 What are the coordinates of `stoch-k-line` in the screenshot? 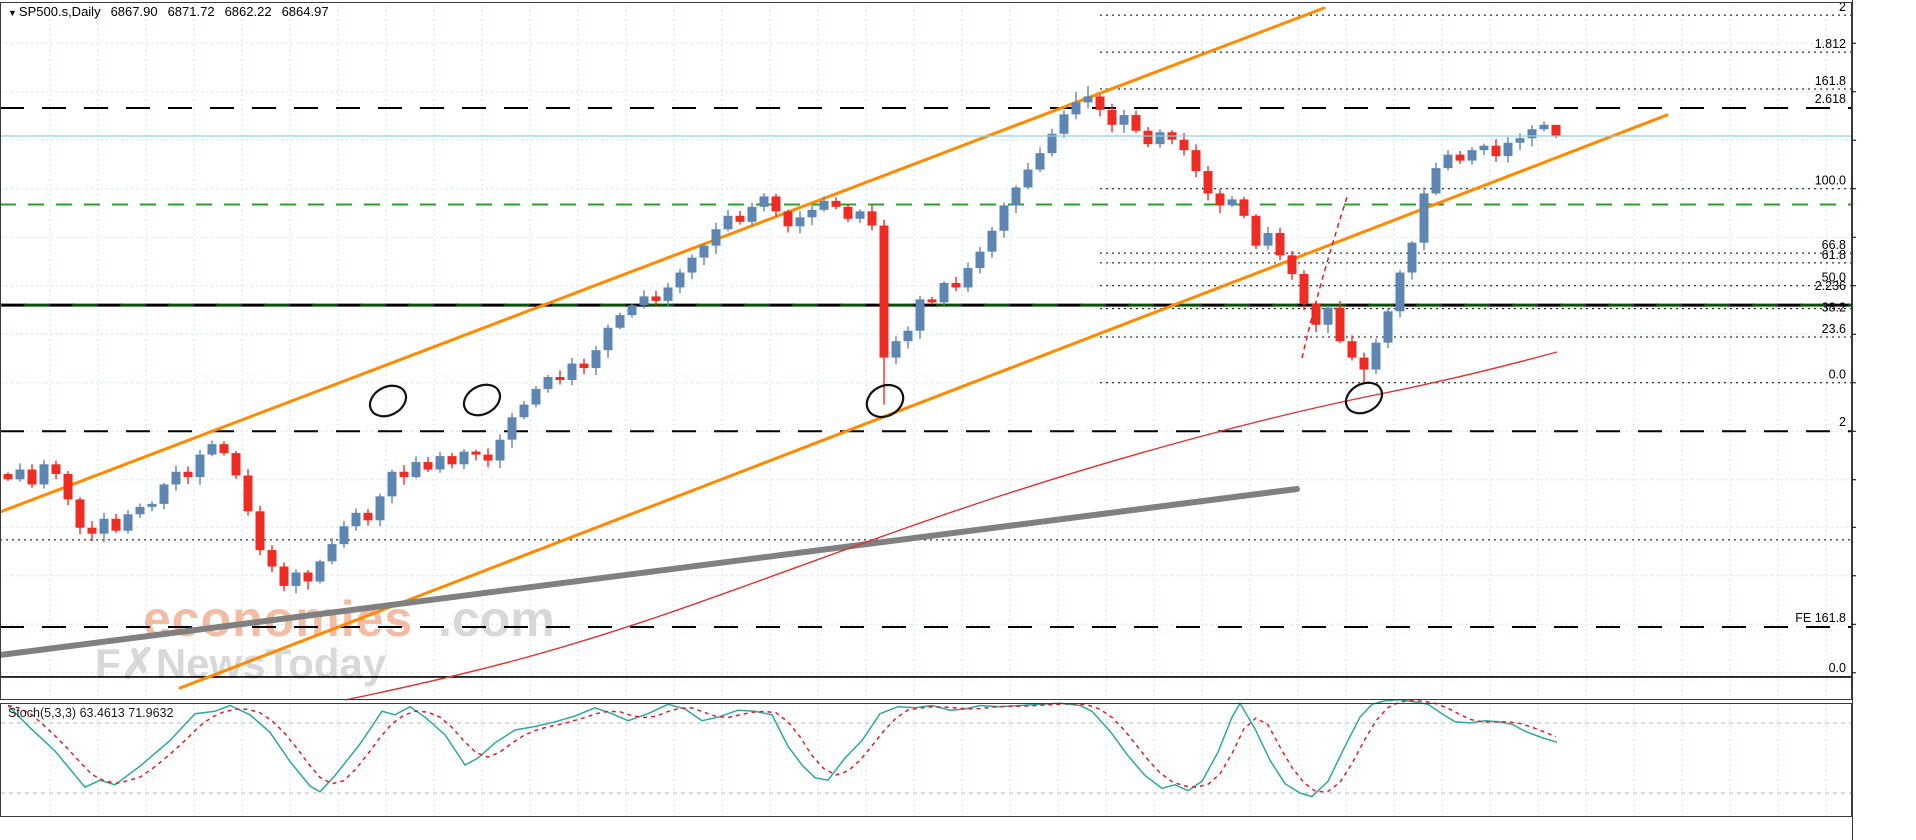 It's located at (782, 748).